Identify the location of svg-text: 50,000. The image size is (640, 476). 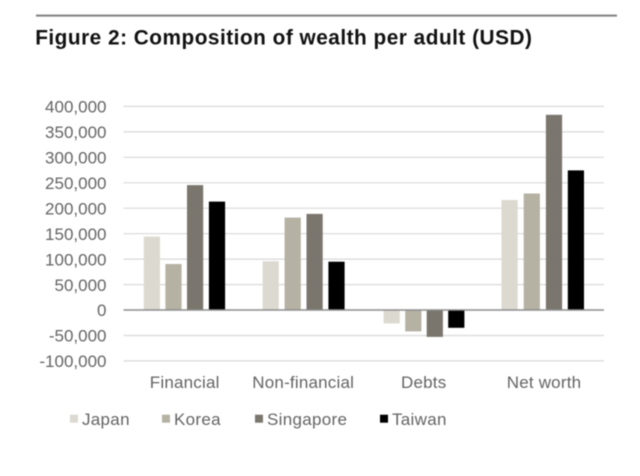
(81, 285).